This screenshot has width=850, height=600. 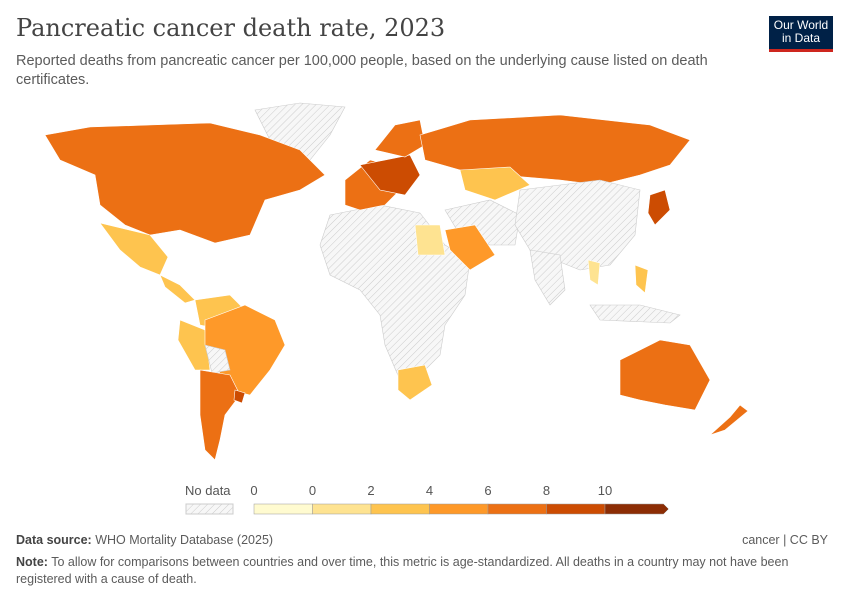 I want to click on canada-usa, so click(x=185, y=183).